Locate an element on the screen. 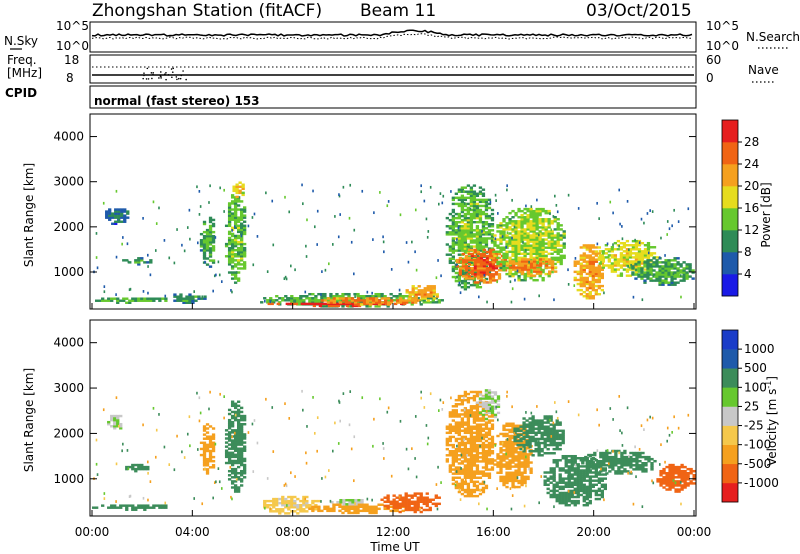 The height and width of the screenshot is (554, 800). nsky-tick-bottom: 10^0 is located at coordinates (72, 46).